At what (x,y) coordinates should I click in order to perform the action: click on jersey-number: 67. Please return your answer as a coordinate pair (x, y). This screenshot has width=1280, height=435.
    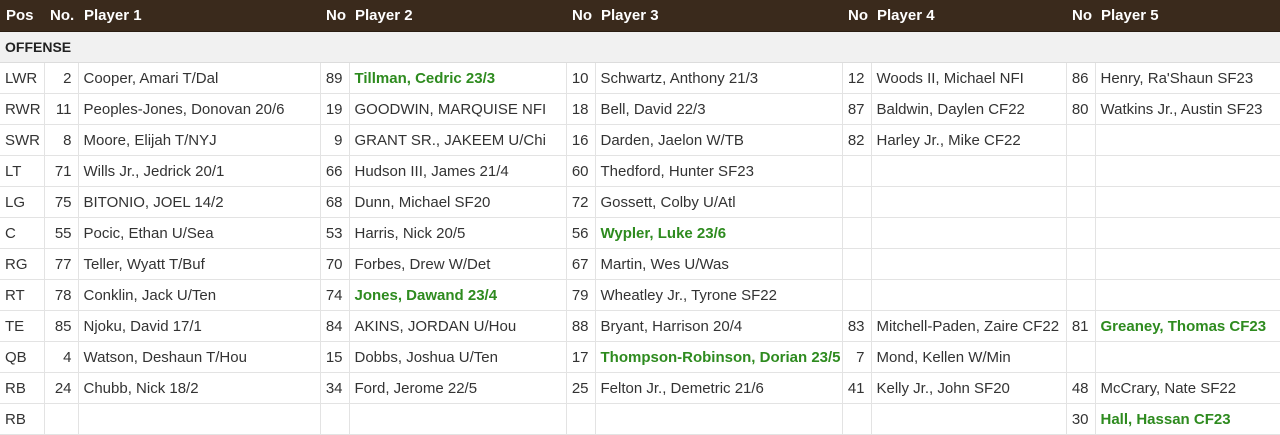
    Looking at the image, I should click on (581, 264).